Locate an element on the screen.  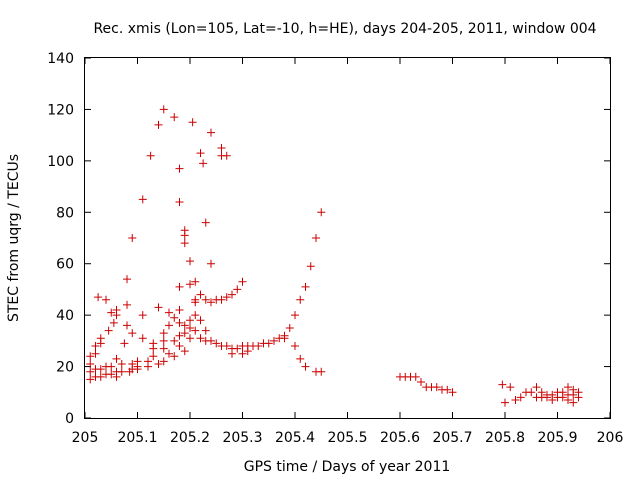
x-tick-label: 205.4 is located at coordinates (295, 438).